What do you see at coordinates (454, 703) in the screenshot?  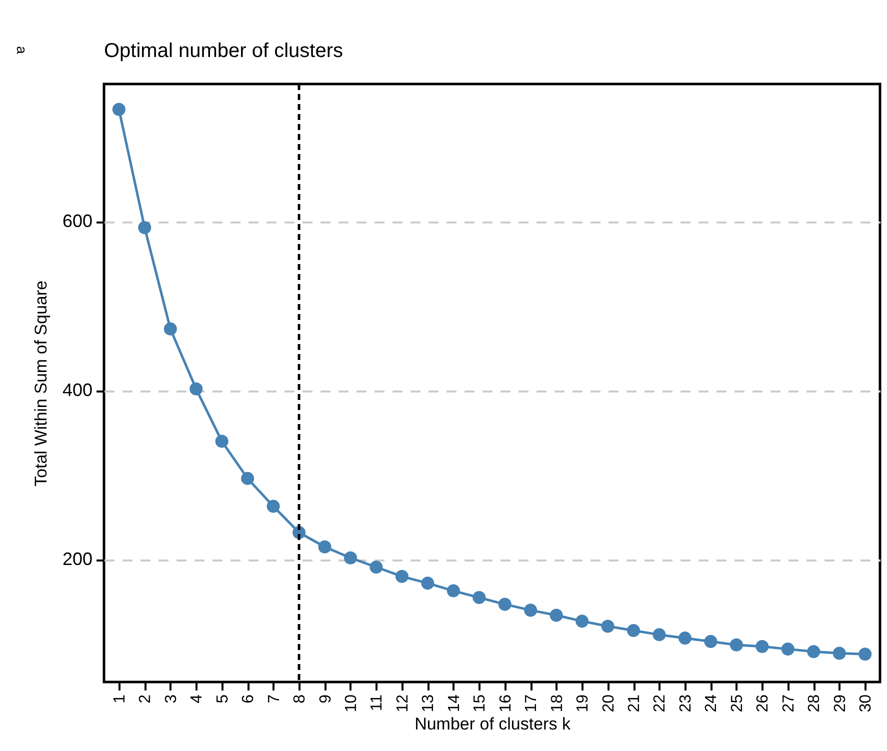 I see `x-tick-label: 14` at bounding box center [454, 703].